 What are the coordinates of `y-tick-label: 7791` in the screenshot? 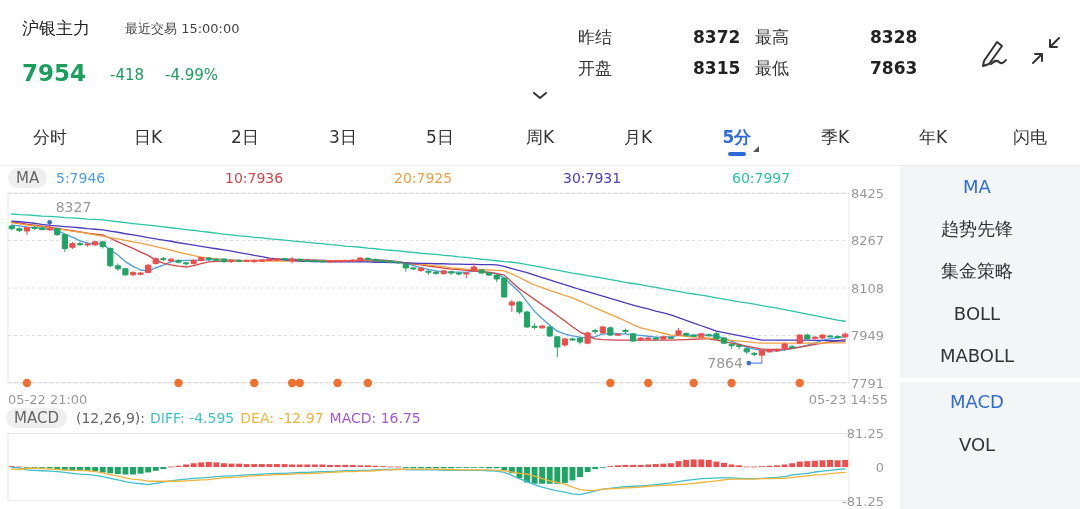 It's located at (867, 383).